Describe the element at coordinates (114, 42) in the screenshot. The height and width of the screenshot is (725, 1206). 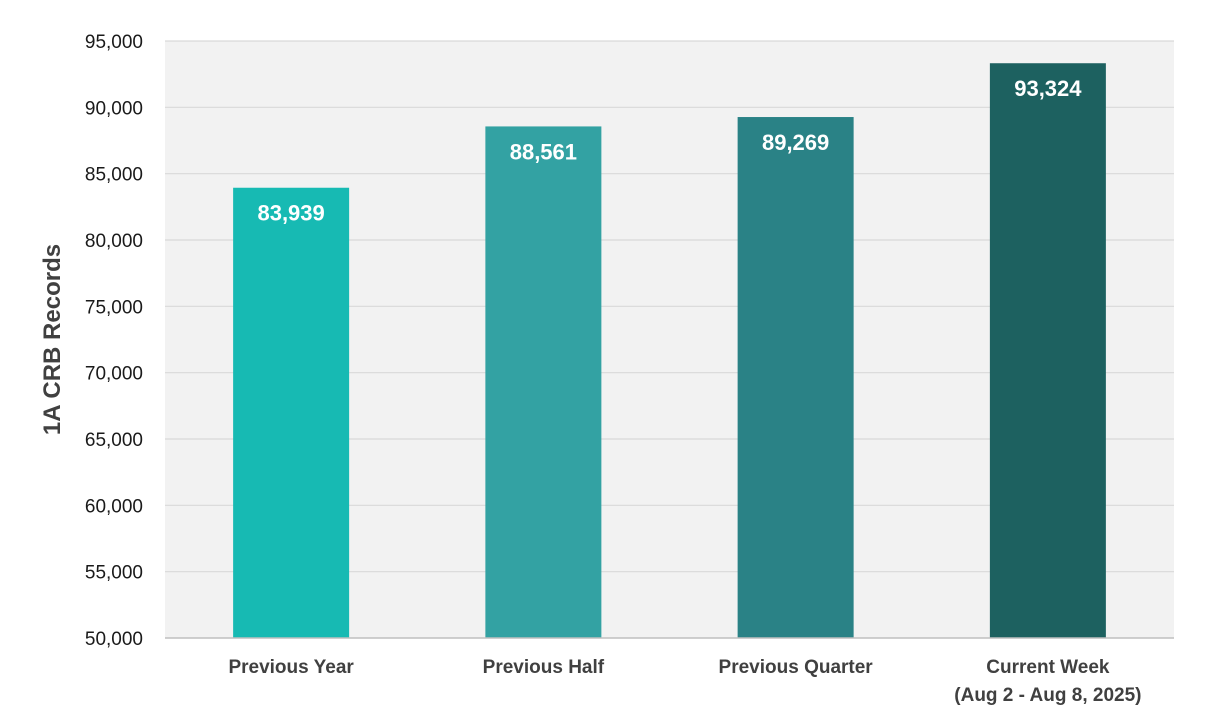
I see `y-tick-label: 95,000` at that location.